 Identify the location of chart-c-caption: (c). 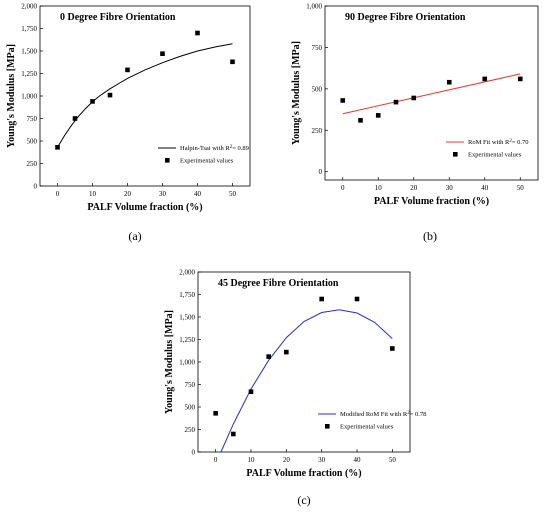
(303, 500).